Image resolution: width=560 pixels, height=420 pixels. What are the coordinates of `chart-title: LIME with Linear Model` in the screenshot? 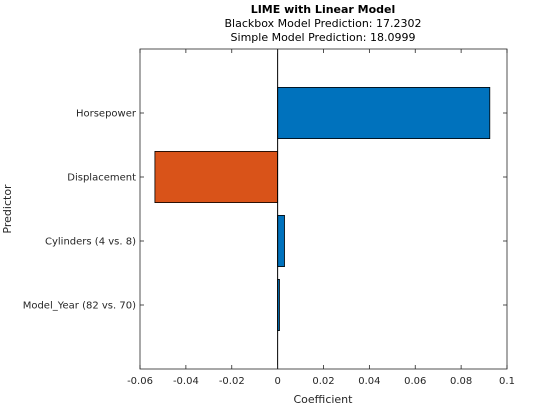 It's located at (323, 9).